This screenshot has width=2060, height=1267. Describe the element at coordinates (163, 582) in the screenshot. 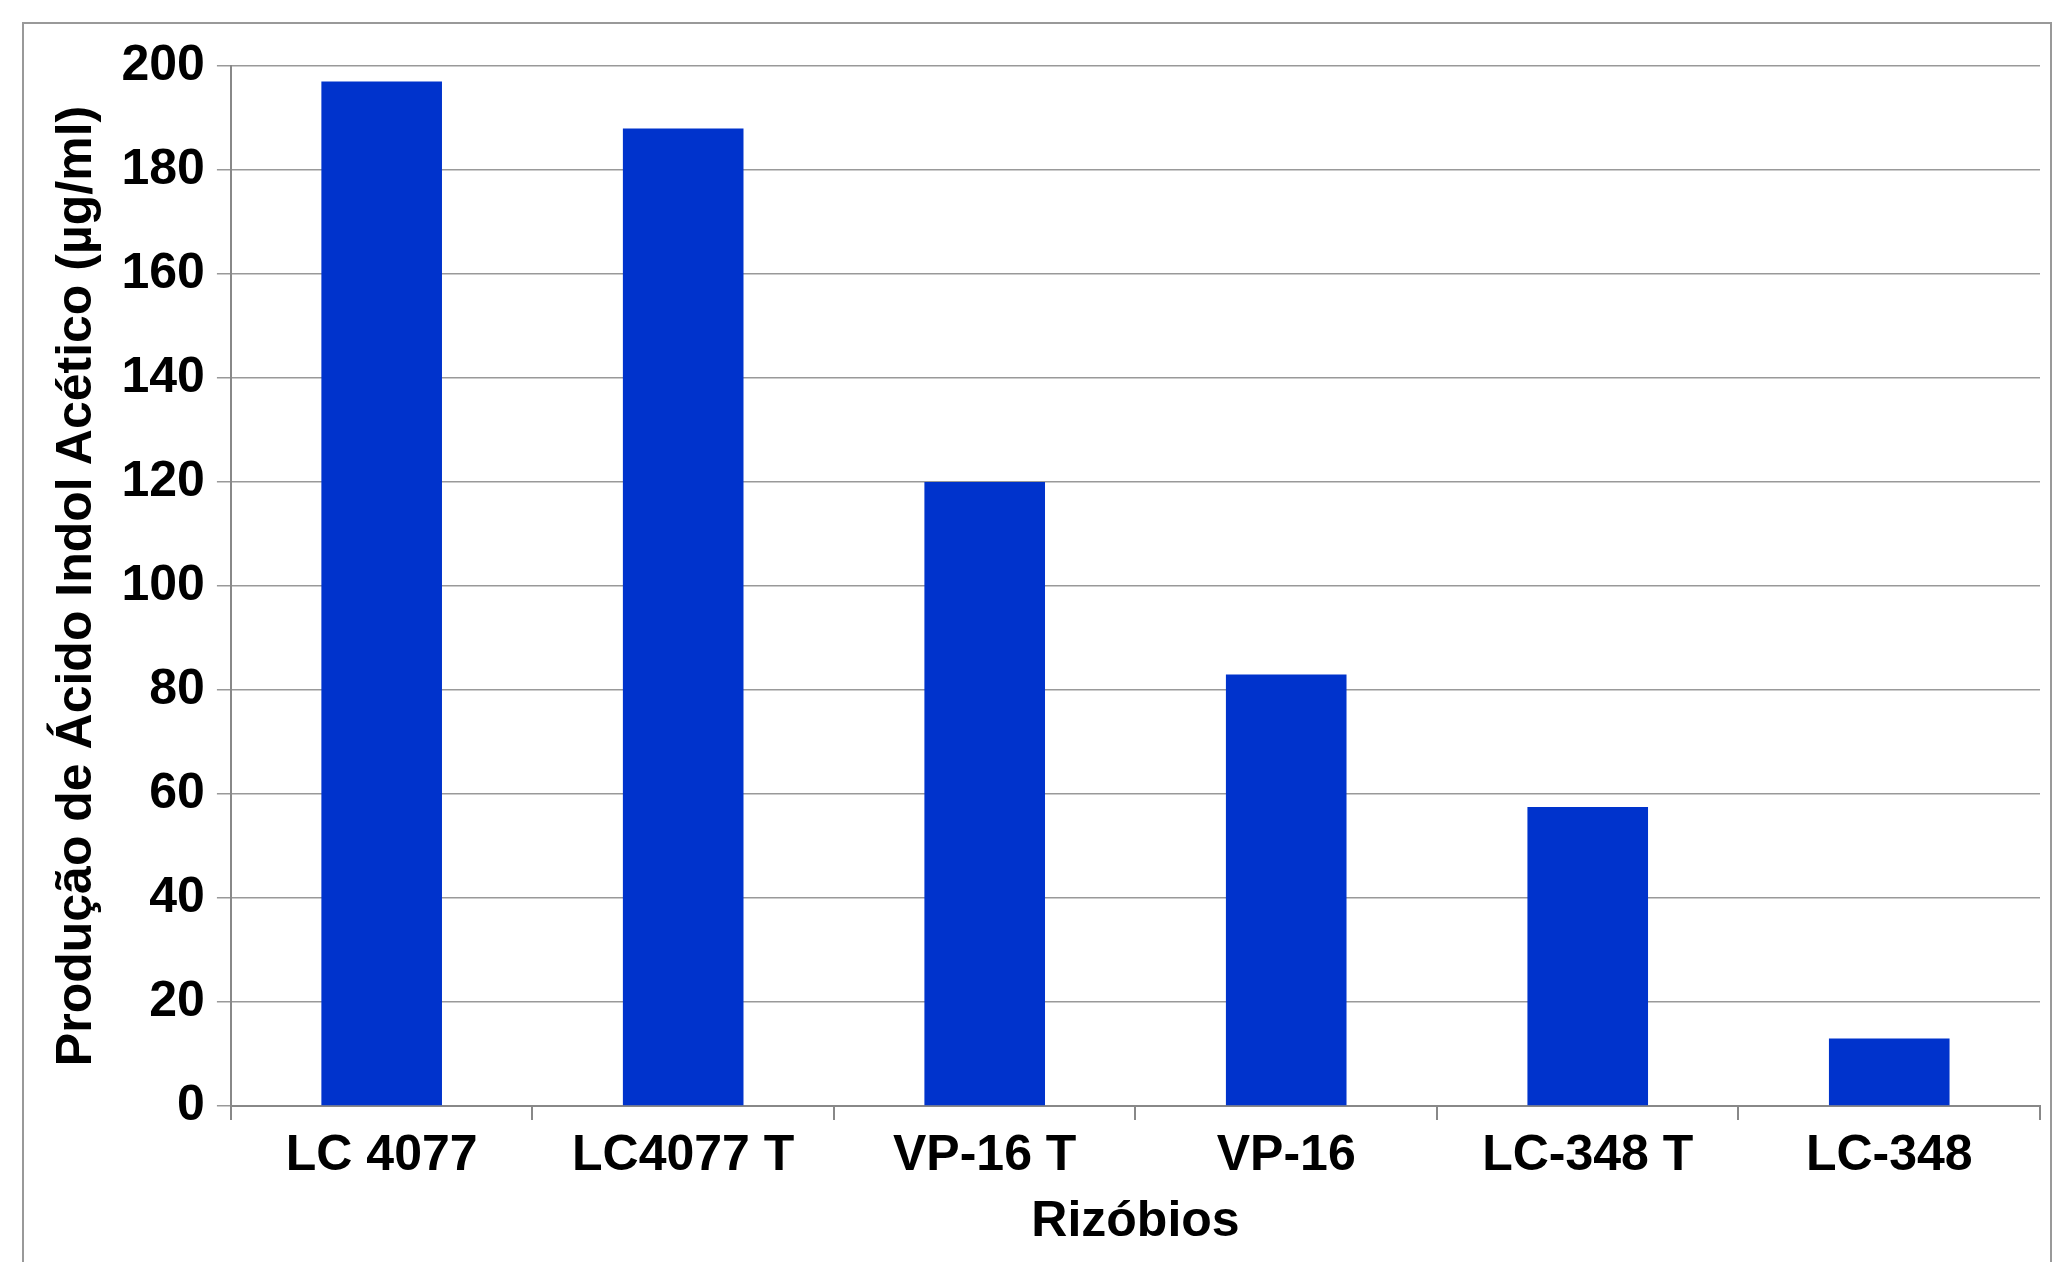

I see `y-tick-label: 100` at that location.